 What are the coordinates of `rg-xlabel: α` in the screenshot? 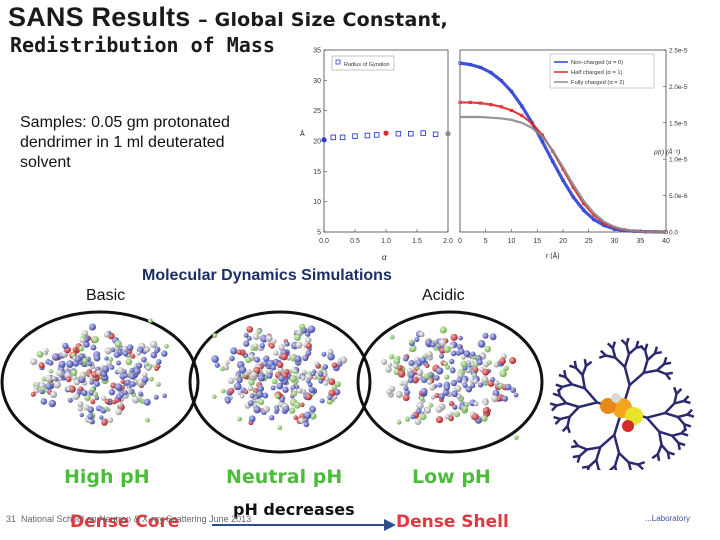 It's located at (384, 257).